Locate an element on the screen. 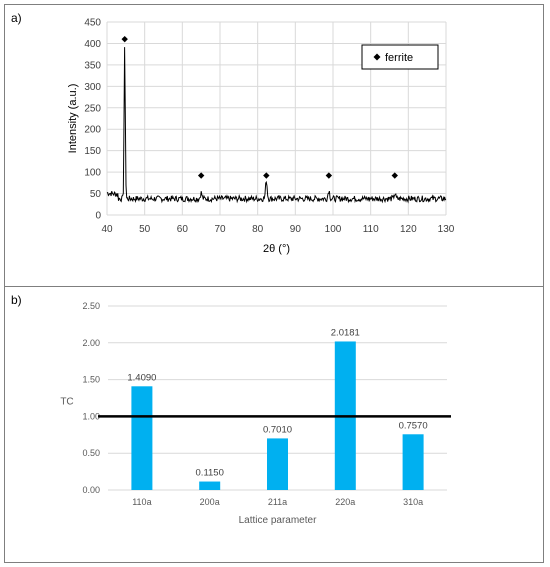 The width and height of the screenshot is (550, 567). x-tick-label: 70 is located at coordinates (220, 229).